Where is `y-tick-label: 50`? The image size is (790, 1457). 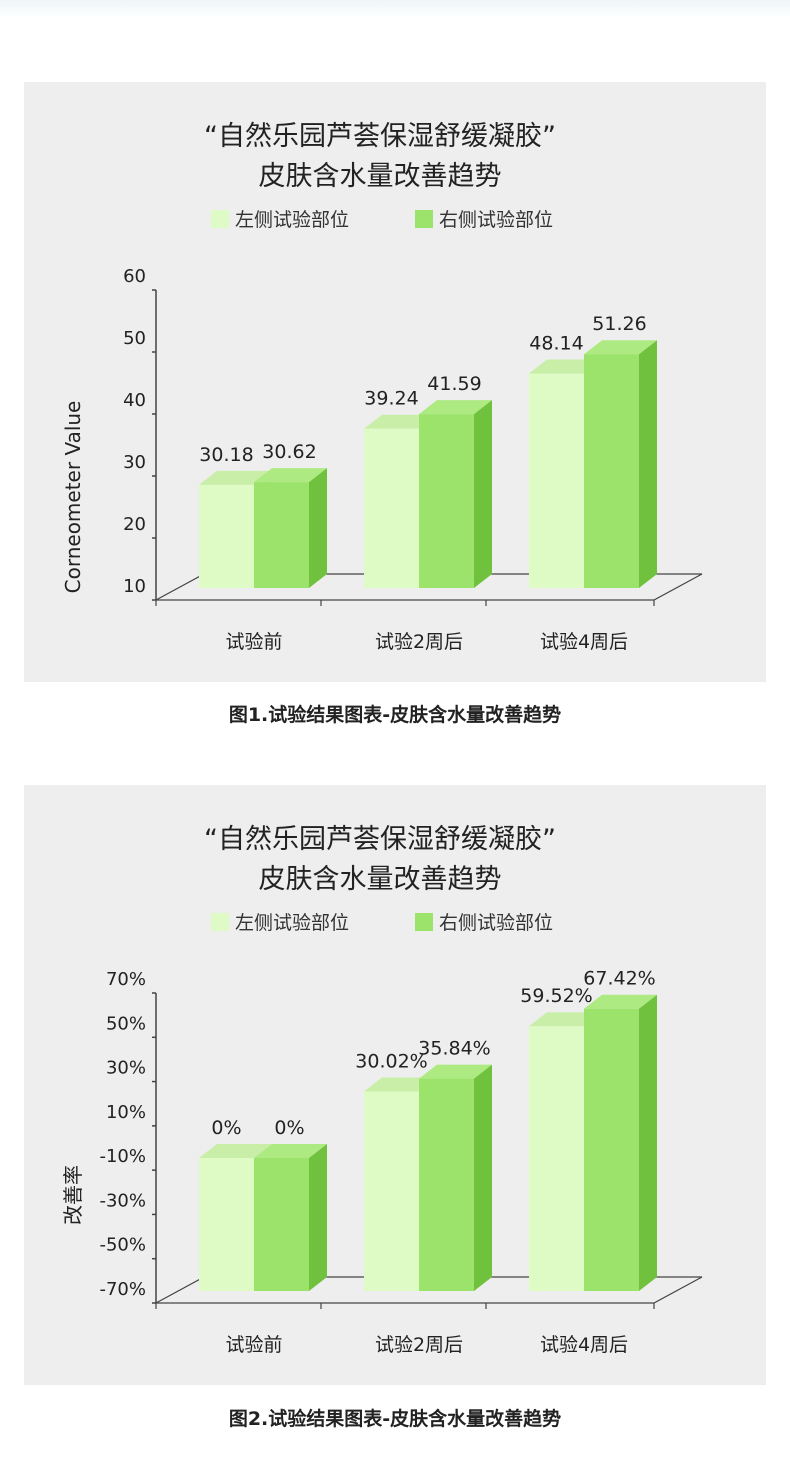
y-tick-label: 50 is located at coordinates (134, 338).